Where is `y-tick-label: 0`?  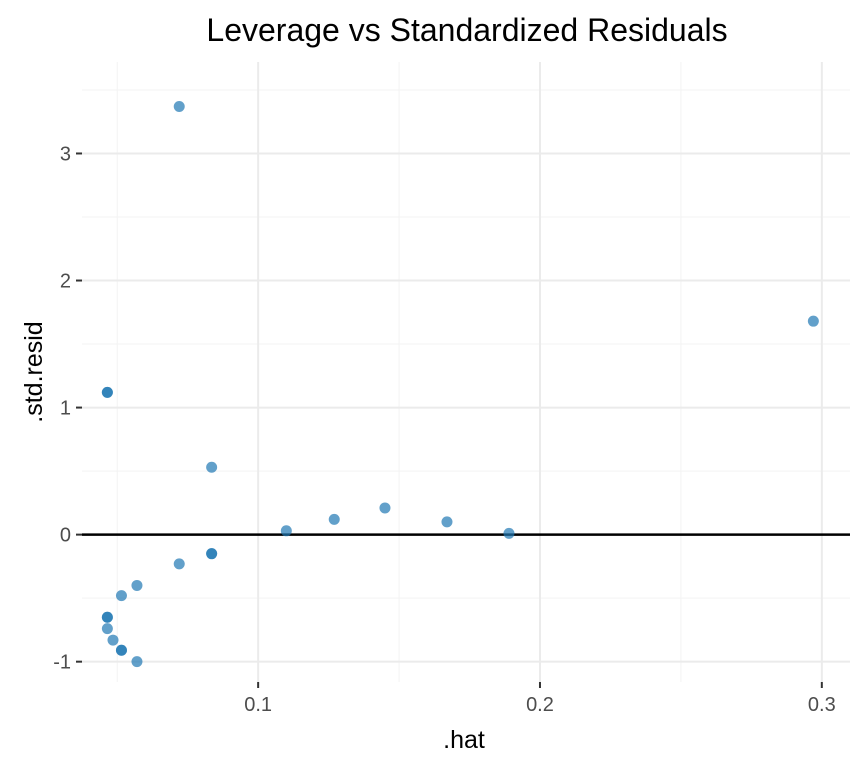 y-tick-label: 0 is located at coordinates (65, 536).